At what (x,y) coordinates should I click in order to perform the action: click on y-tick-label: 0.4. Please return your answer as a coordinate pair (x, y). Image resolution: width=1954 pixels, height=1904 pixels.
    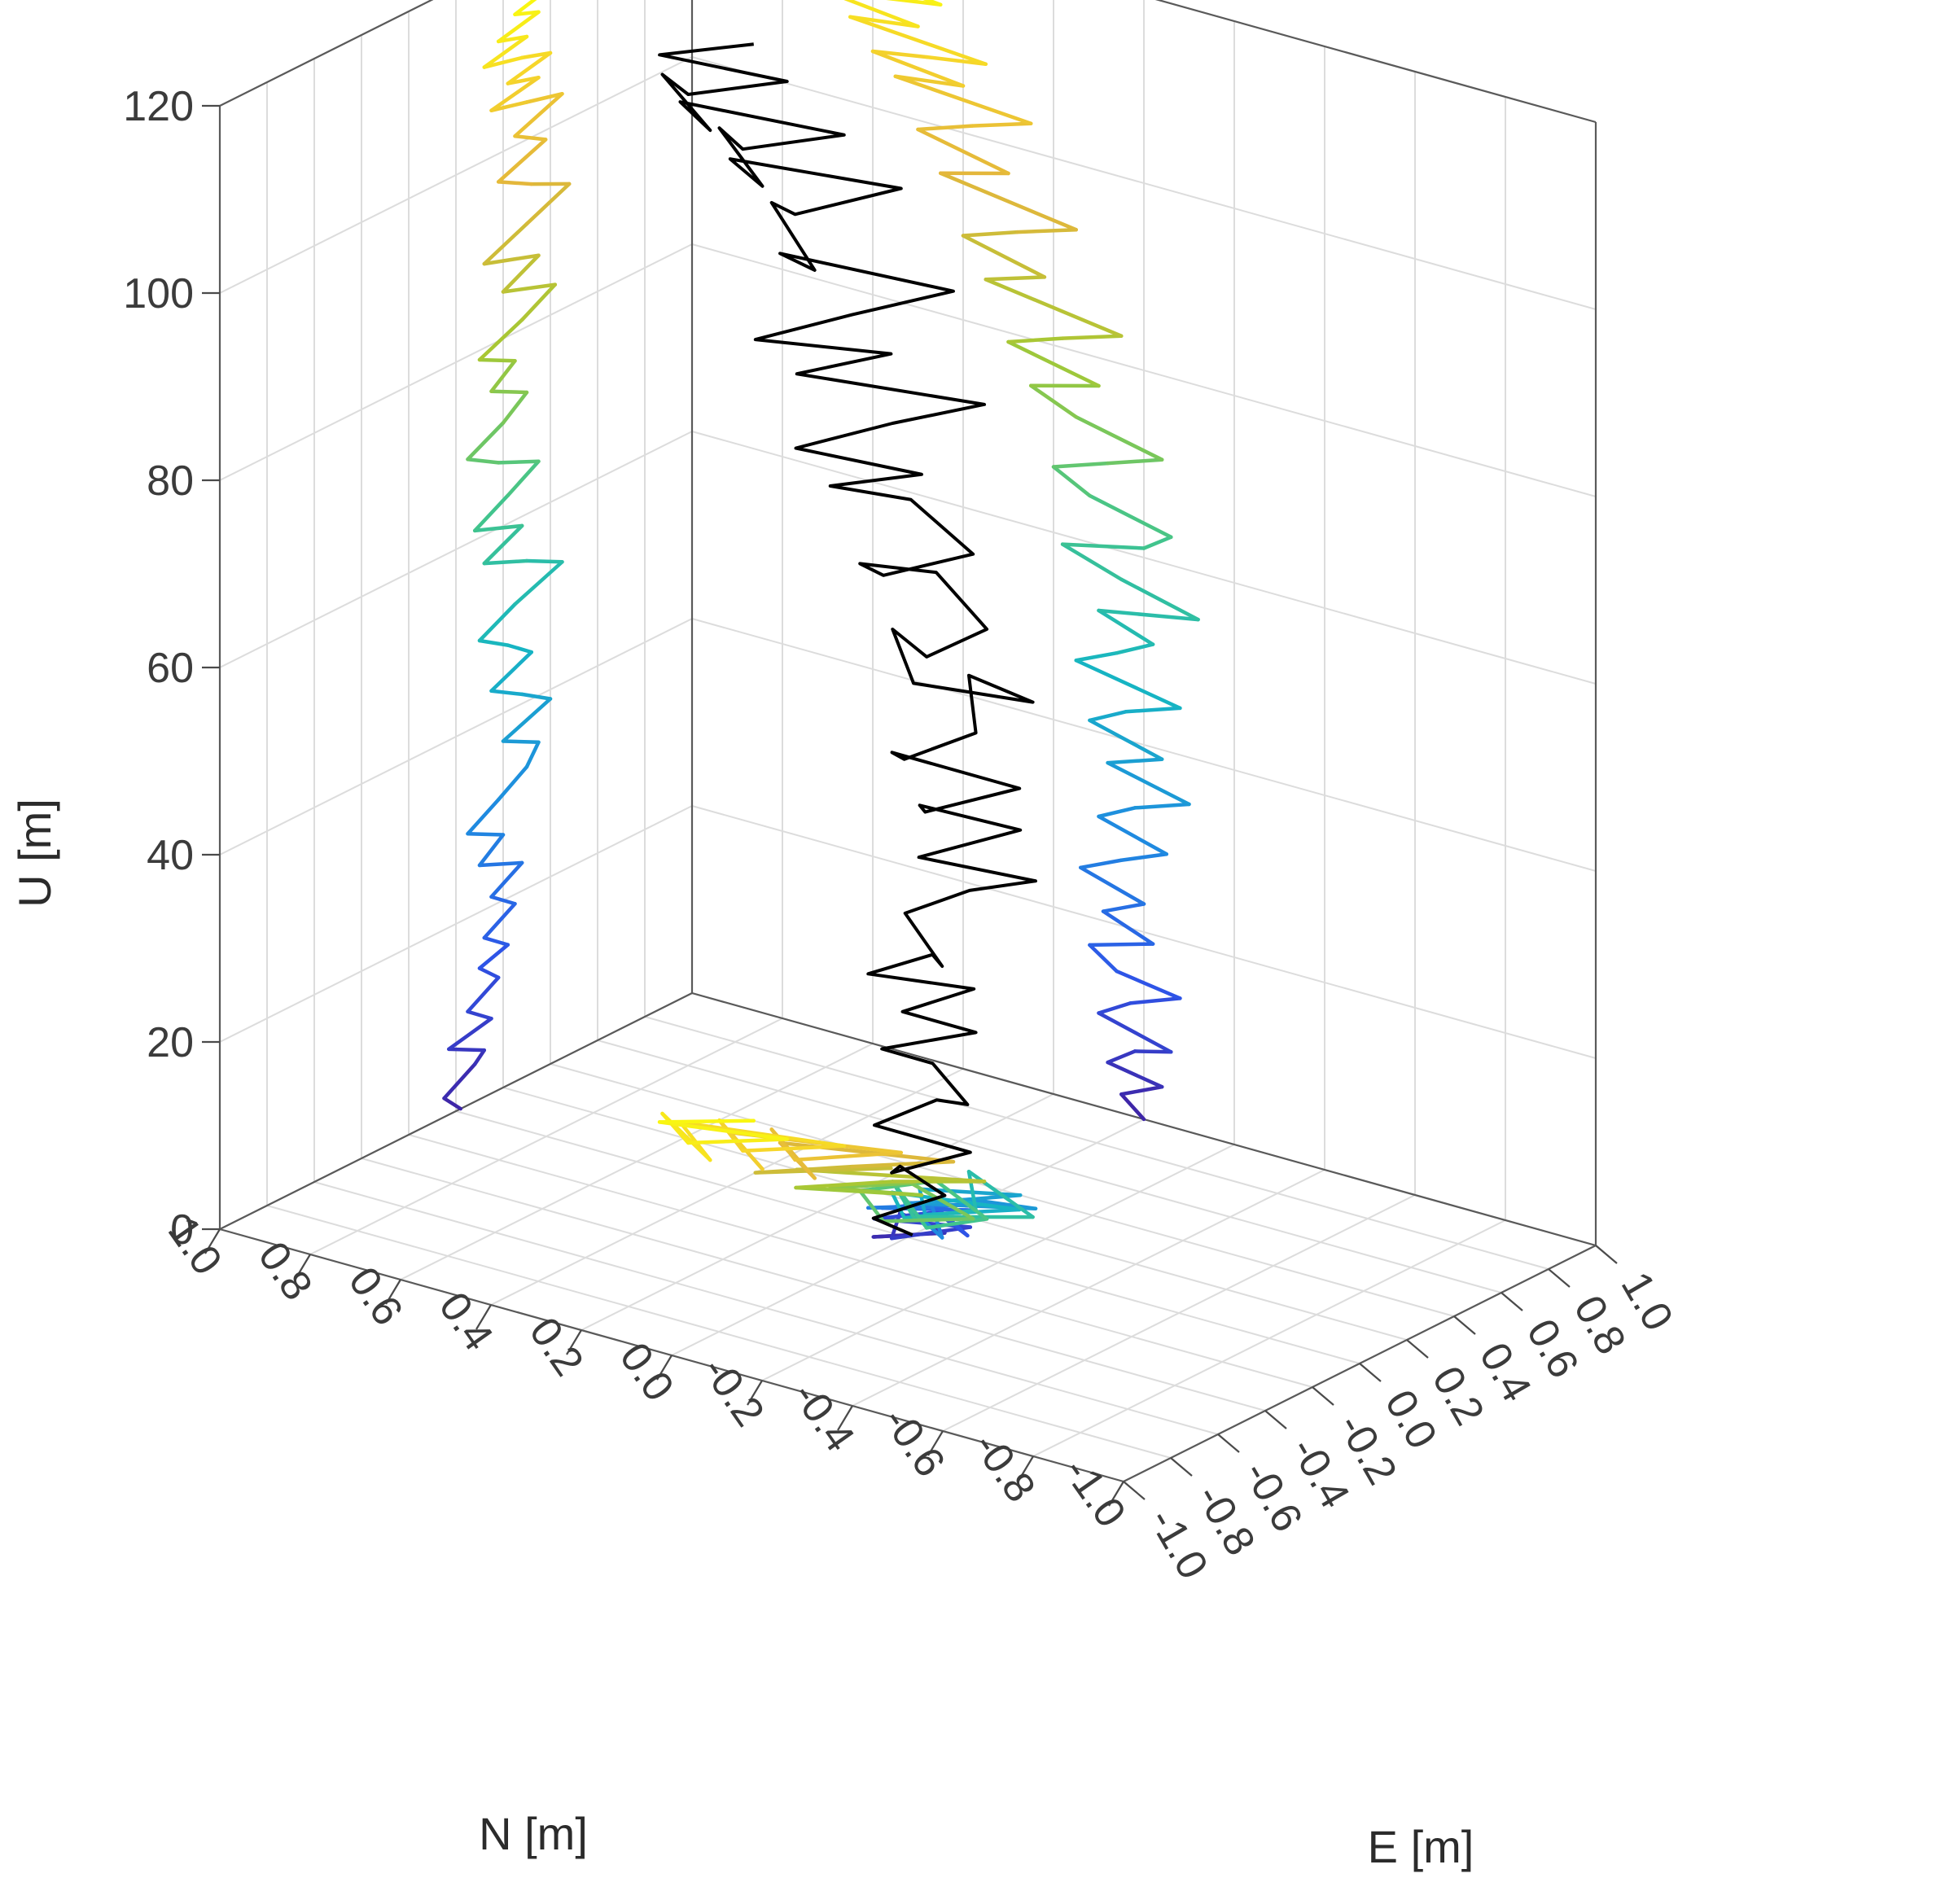
    Looking at the image, I should click on (466, 1321).